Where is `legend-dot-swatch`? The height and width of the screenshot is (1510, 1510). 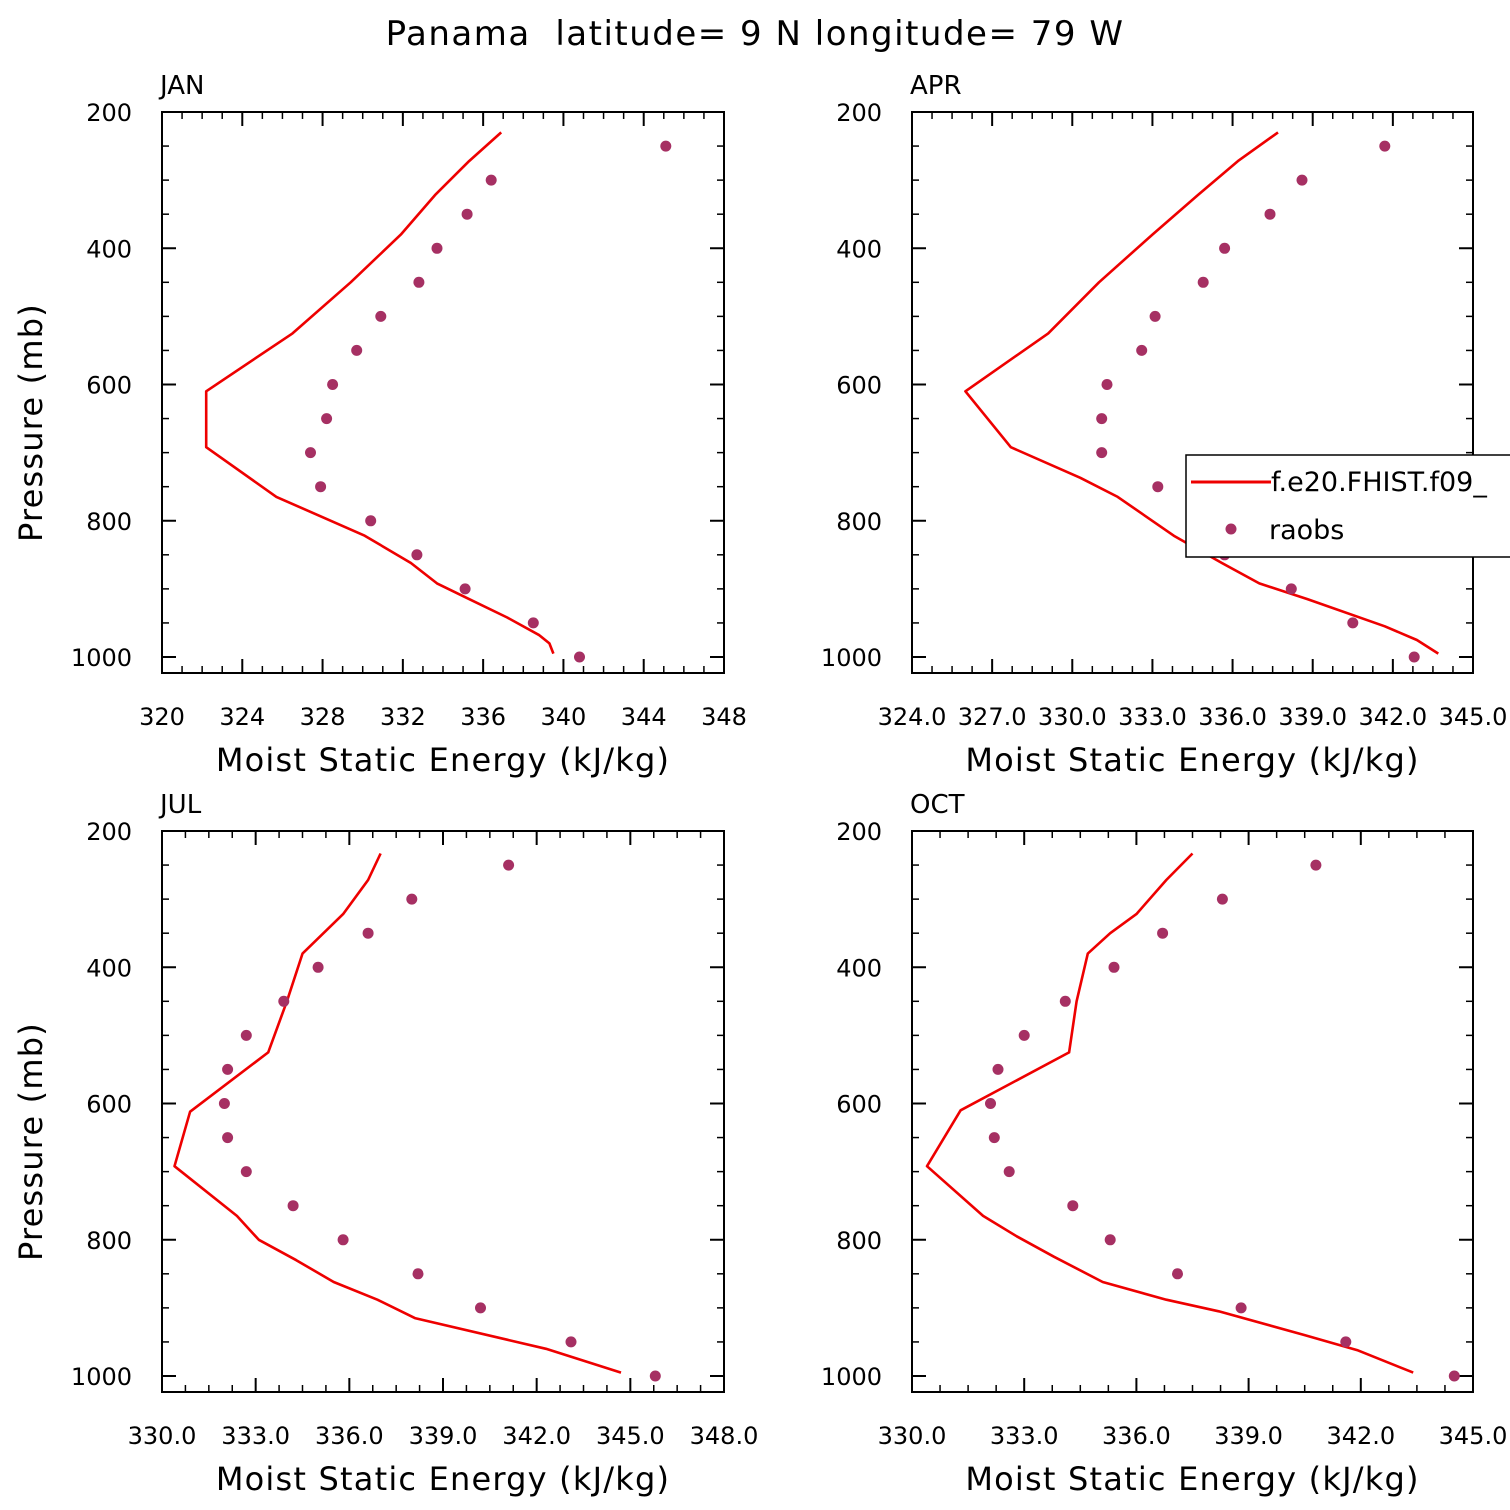 legend-dot-swatch is located at coordinates (1231, 529).